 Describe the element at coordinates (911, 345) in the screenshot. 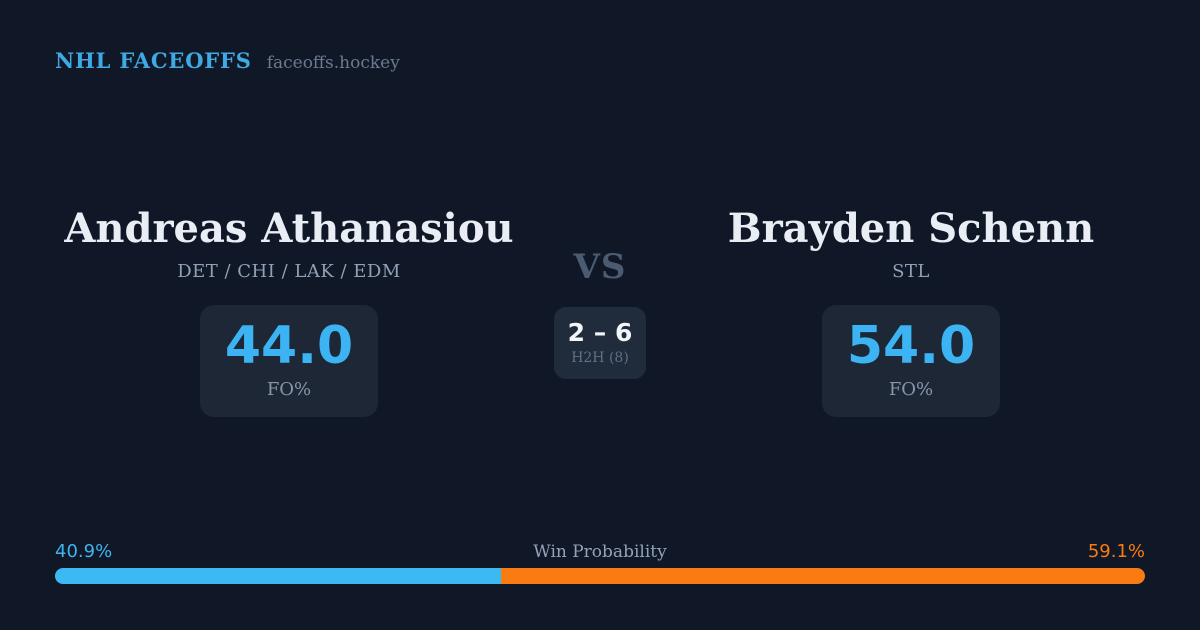

I see `faceoff-pct-value-right: 54.0` at that location.